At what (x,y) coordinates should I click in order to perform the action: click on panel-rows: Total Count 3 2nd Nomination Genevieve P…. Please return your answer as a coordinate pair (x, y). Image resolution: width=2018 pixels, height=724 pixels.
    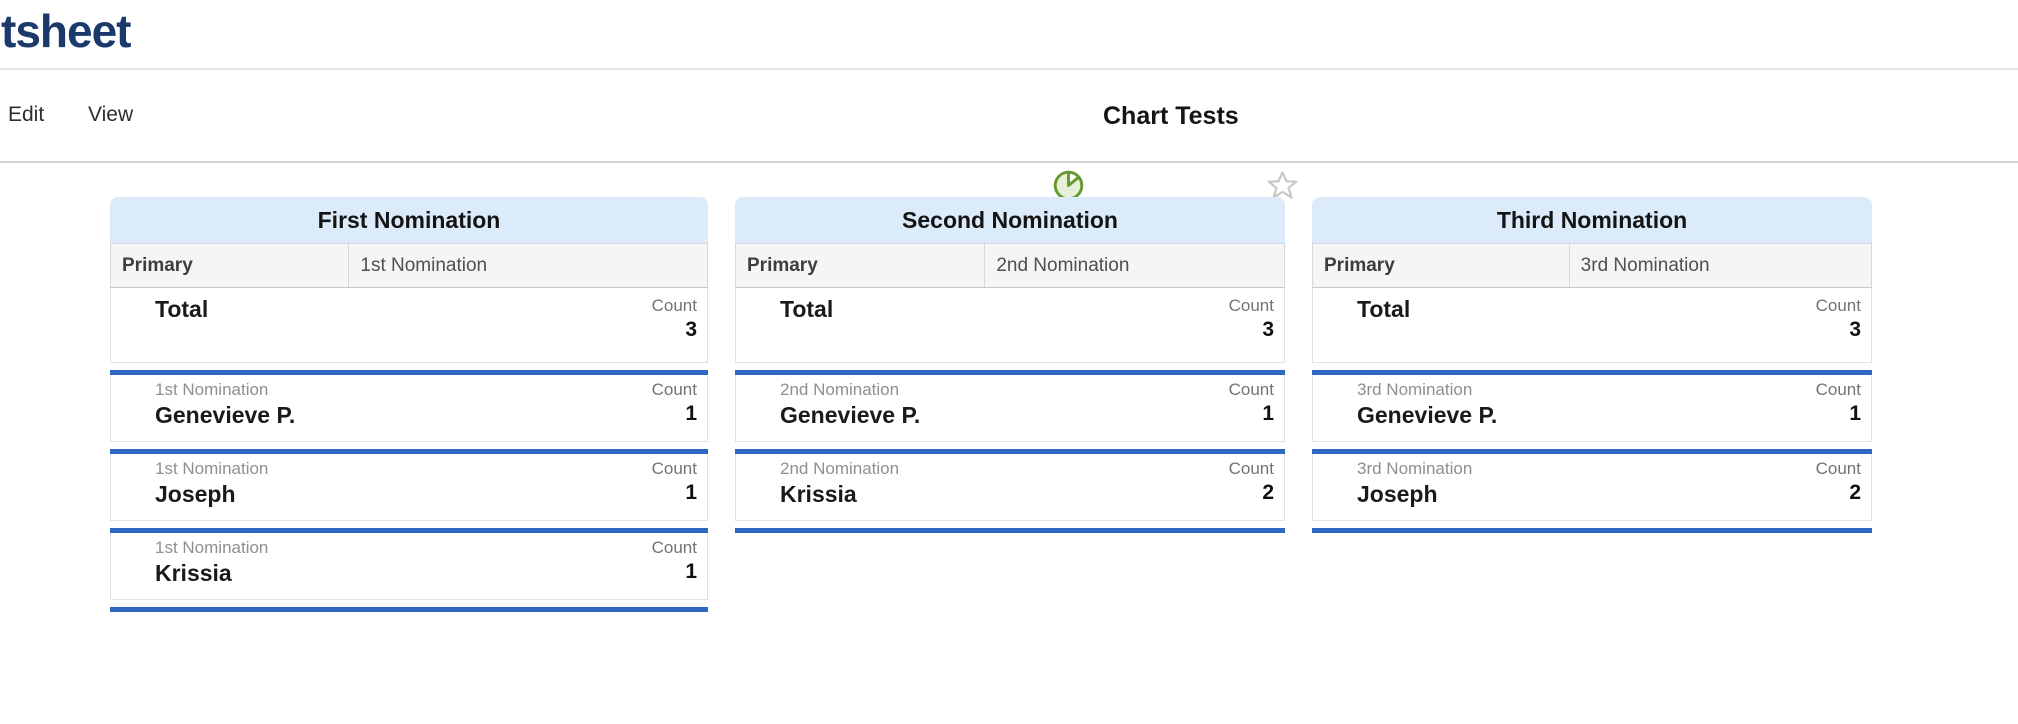
    Looking at the image, I should click on (1010, 410).